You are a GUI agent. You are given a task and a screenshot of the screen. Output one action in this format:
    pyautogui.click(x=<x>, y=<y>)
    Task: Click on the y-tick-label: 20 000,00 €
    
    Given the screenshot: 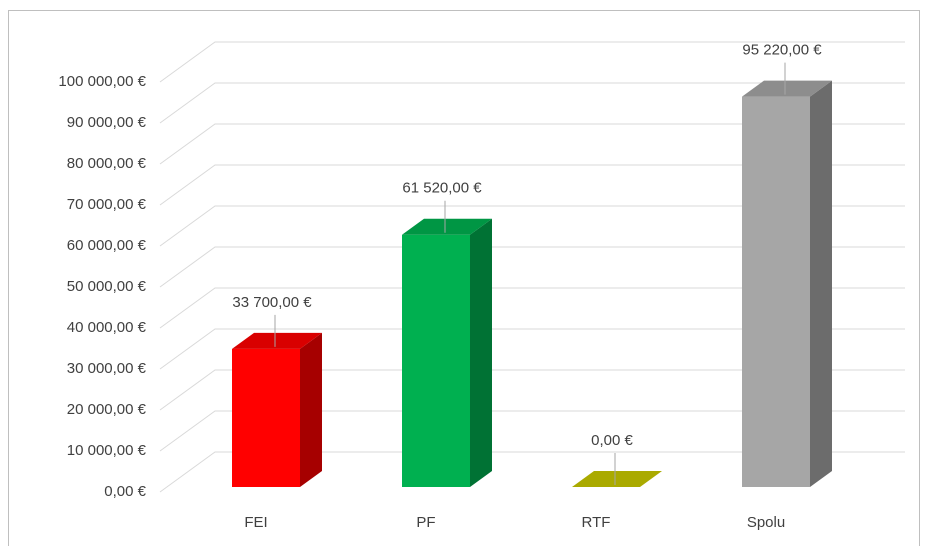 What is the action you would take?
    pyautogui.click(x=107, y=409)
    